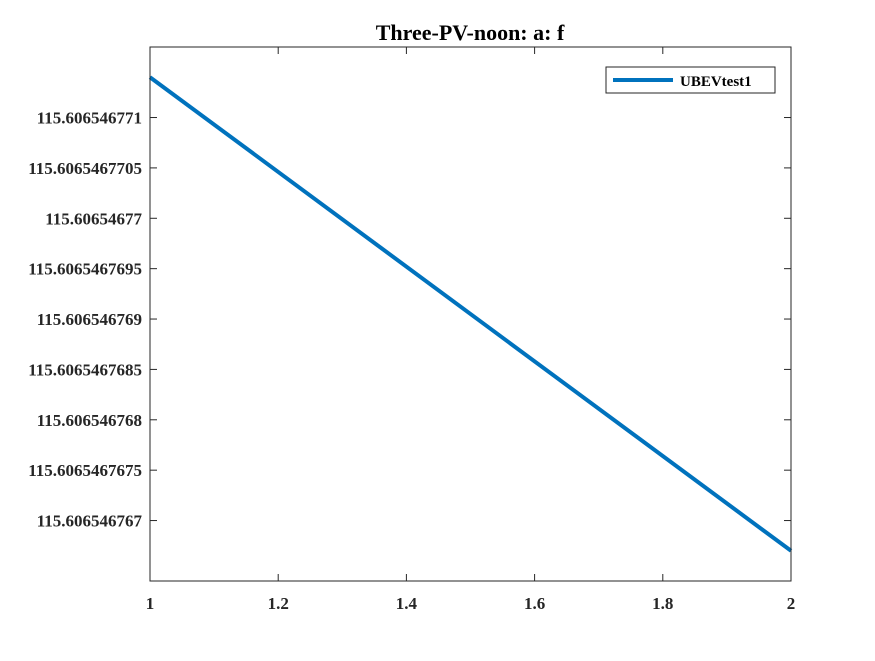 This screenshot has width=875, height=661. What do you see at coordinates (85, 269) in the screenshot?
I see `y-tick-label: 115.6065467695` at bounding box center [85, 269].